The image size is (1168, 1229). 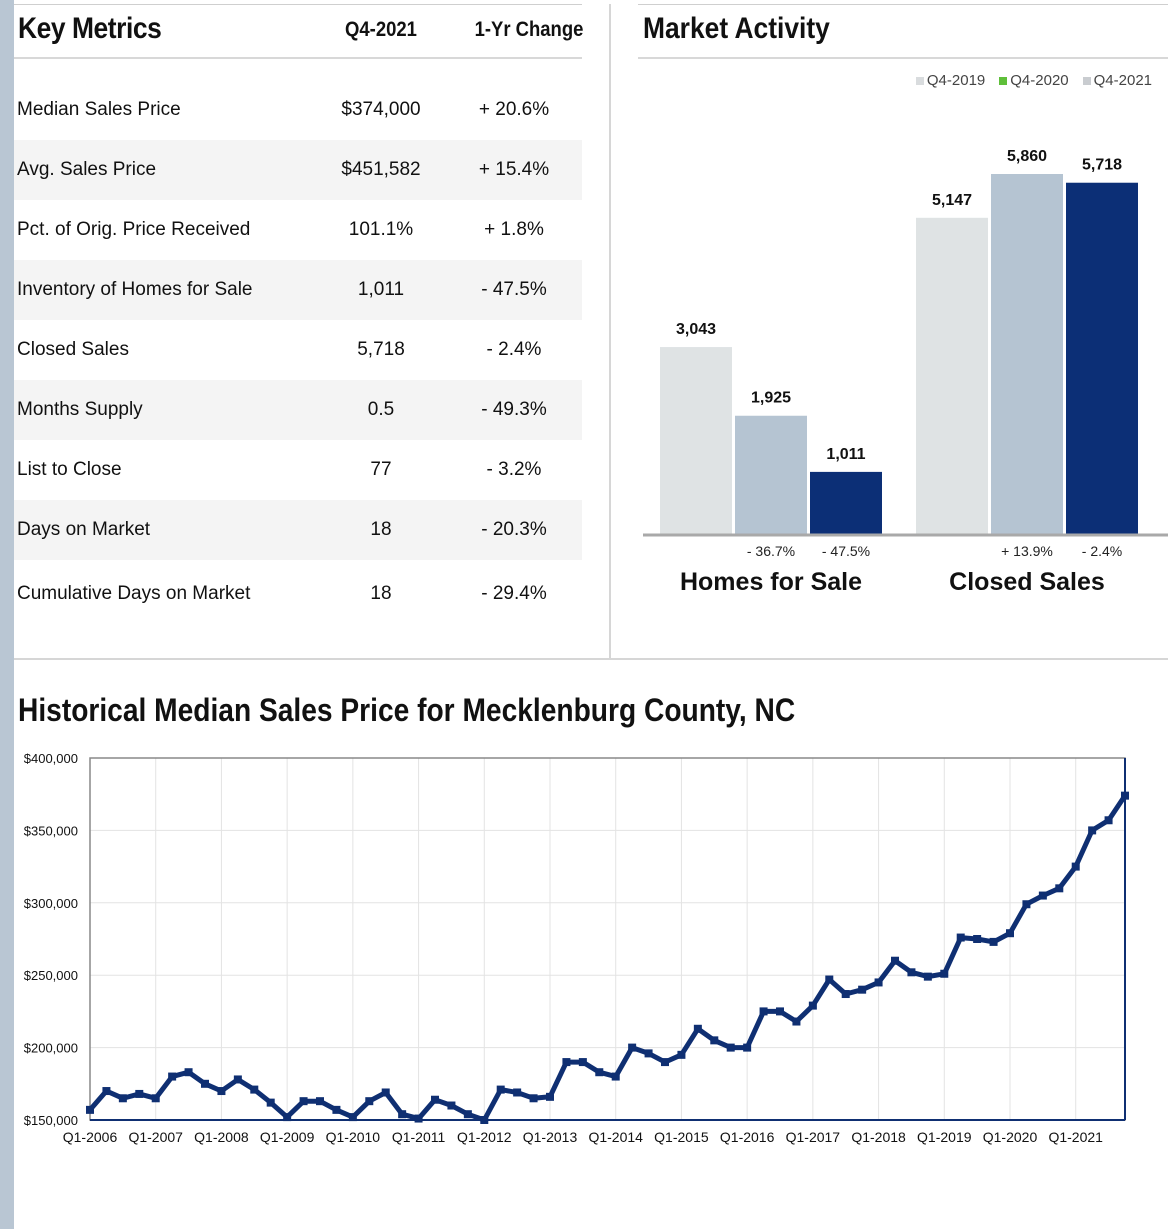 What do you see at coordinates (1033, 80) in the screenshot?
I see `chart-legend: Q4-2019 Q4-2020 Q4-2021` at bounding box center [1033, 80].